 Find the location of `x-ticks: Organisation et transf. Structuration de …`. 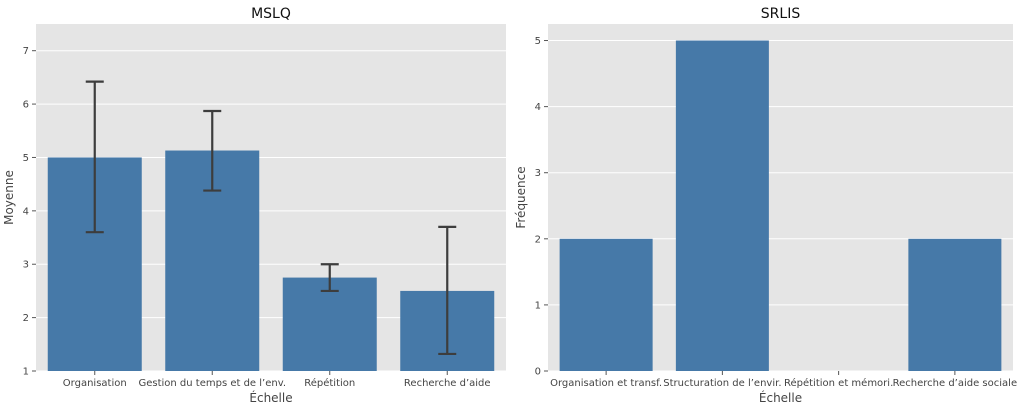

x-ticks: Organisation et transf. Structuration de … is located at coordinates (783, 380).